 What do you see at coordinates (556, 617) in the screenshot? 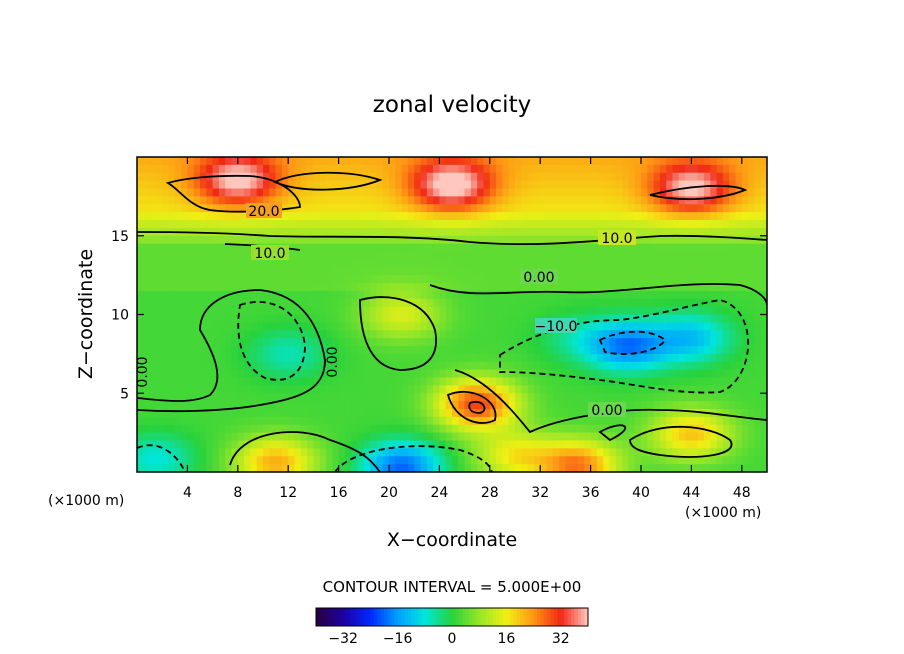
I see `colorbar-swatch` at bounding box center [556, 617].